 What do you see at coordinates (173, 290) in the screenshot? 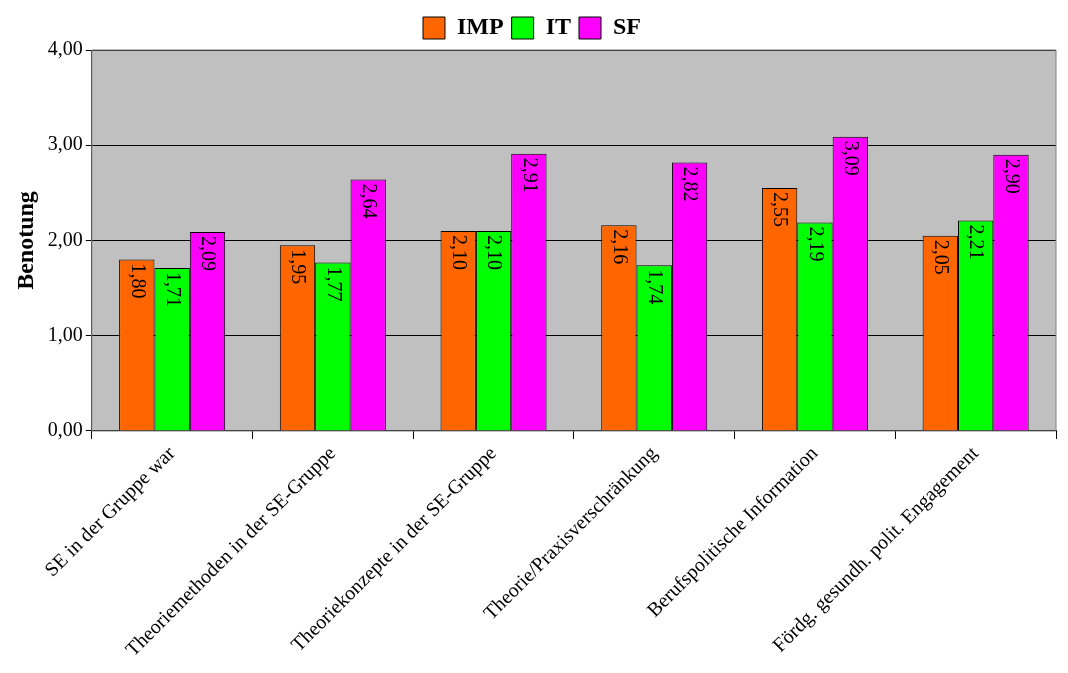
I see `data-label: 1,71` at bounding box center [173, 290].